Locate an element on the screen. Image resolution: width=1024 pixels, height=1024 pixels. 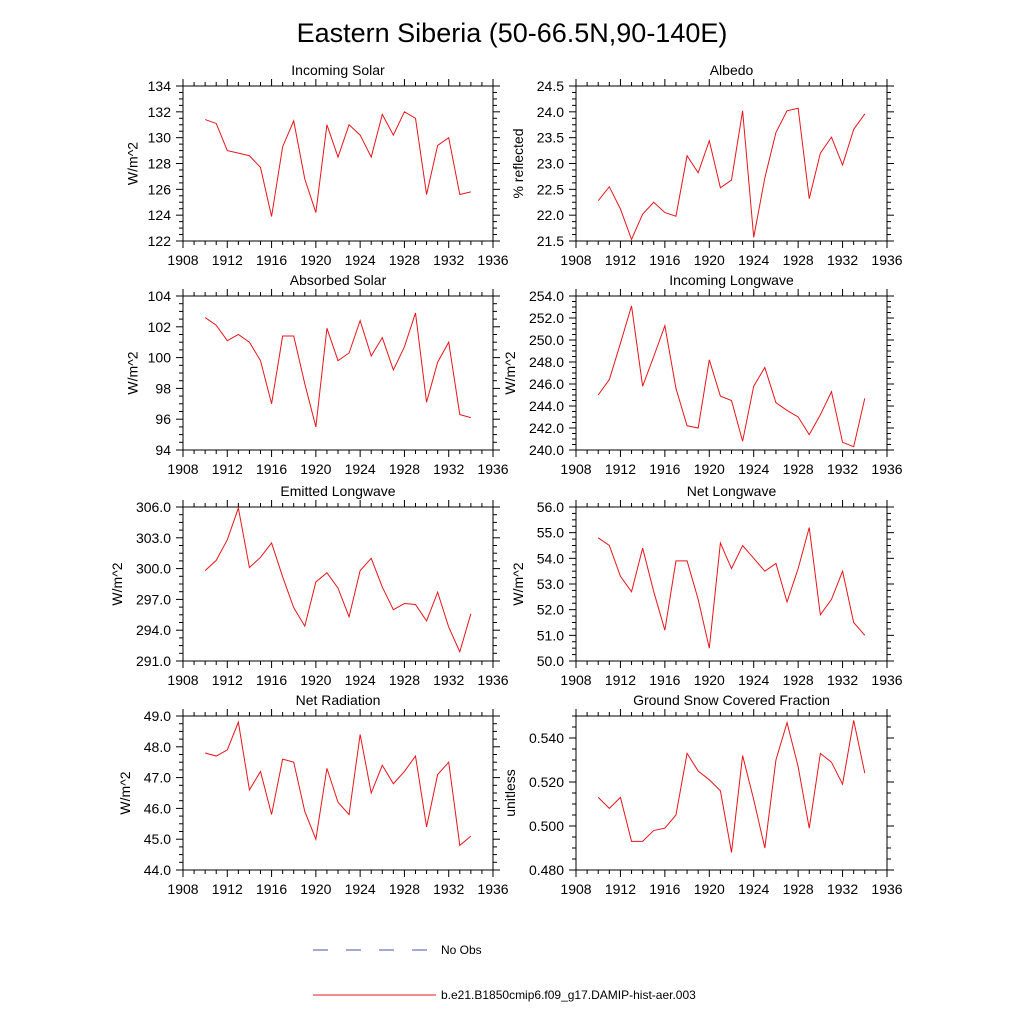
x-tick-label-net-radiation: 1920 is located at coordinates (315, 889).